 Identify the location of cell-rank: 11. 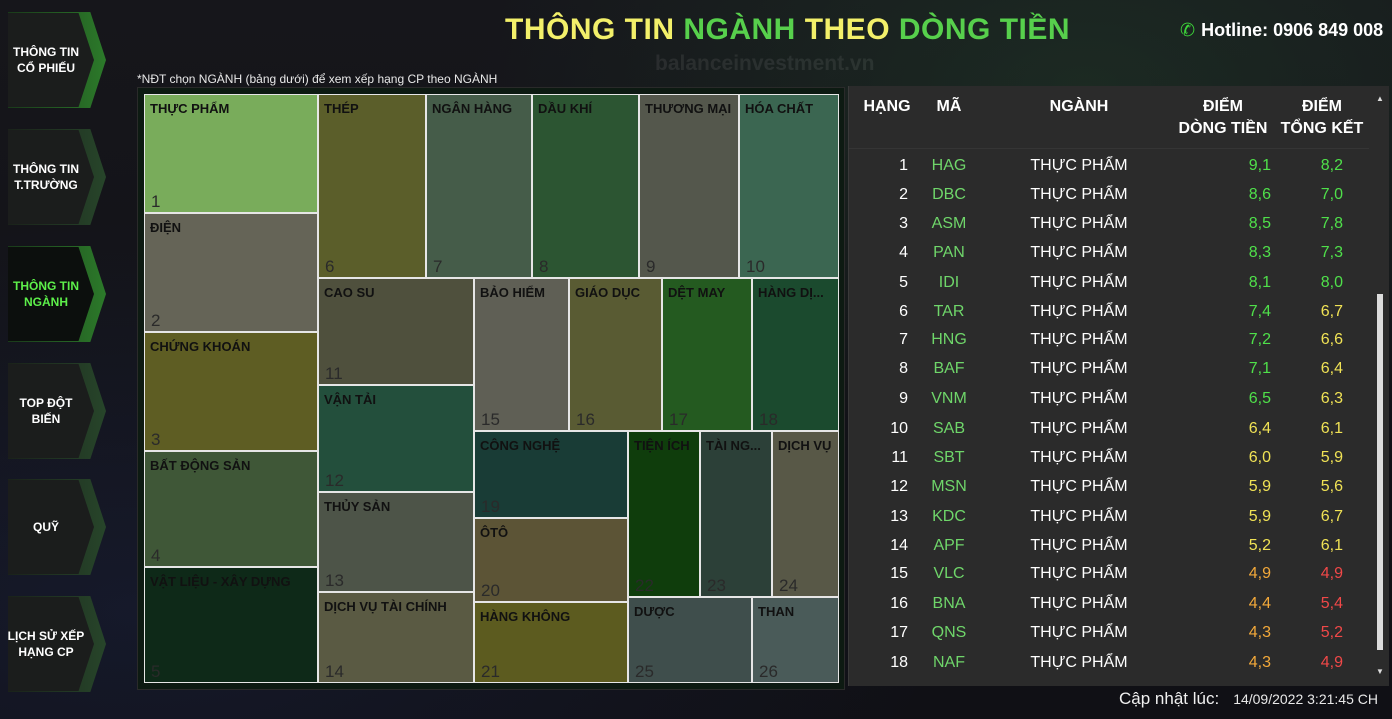
(899, 457).